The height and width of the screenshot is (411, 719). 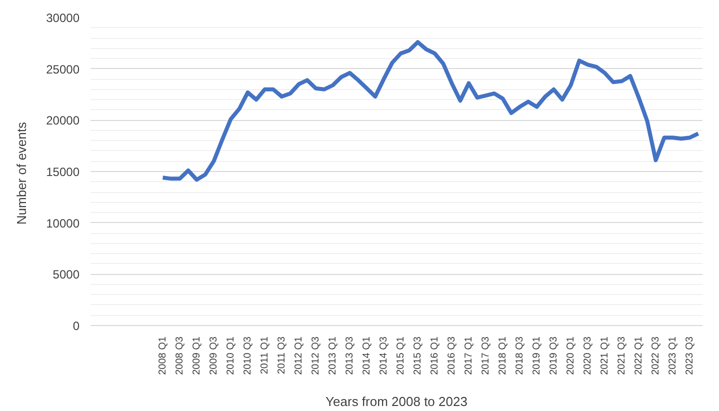 What do you see at coordinates (468, 355) in the screenshot?
I see `x-tick-label: 2017 Q1` at bounding box center [468, 355].